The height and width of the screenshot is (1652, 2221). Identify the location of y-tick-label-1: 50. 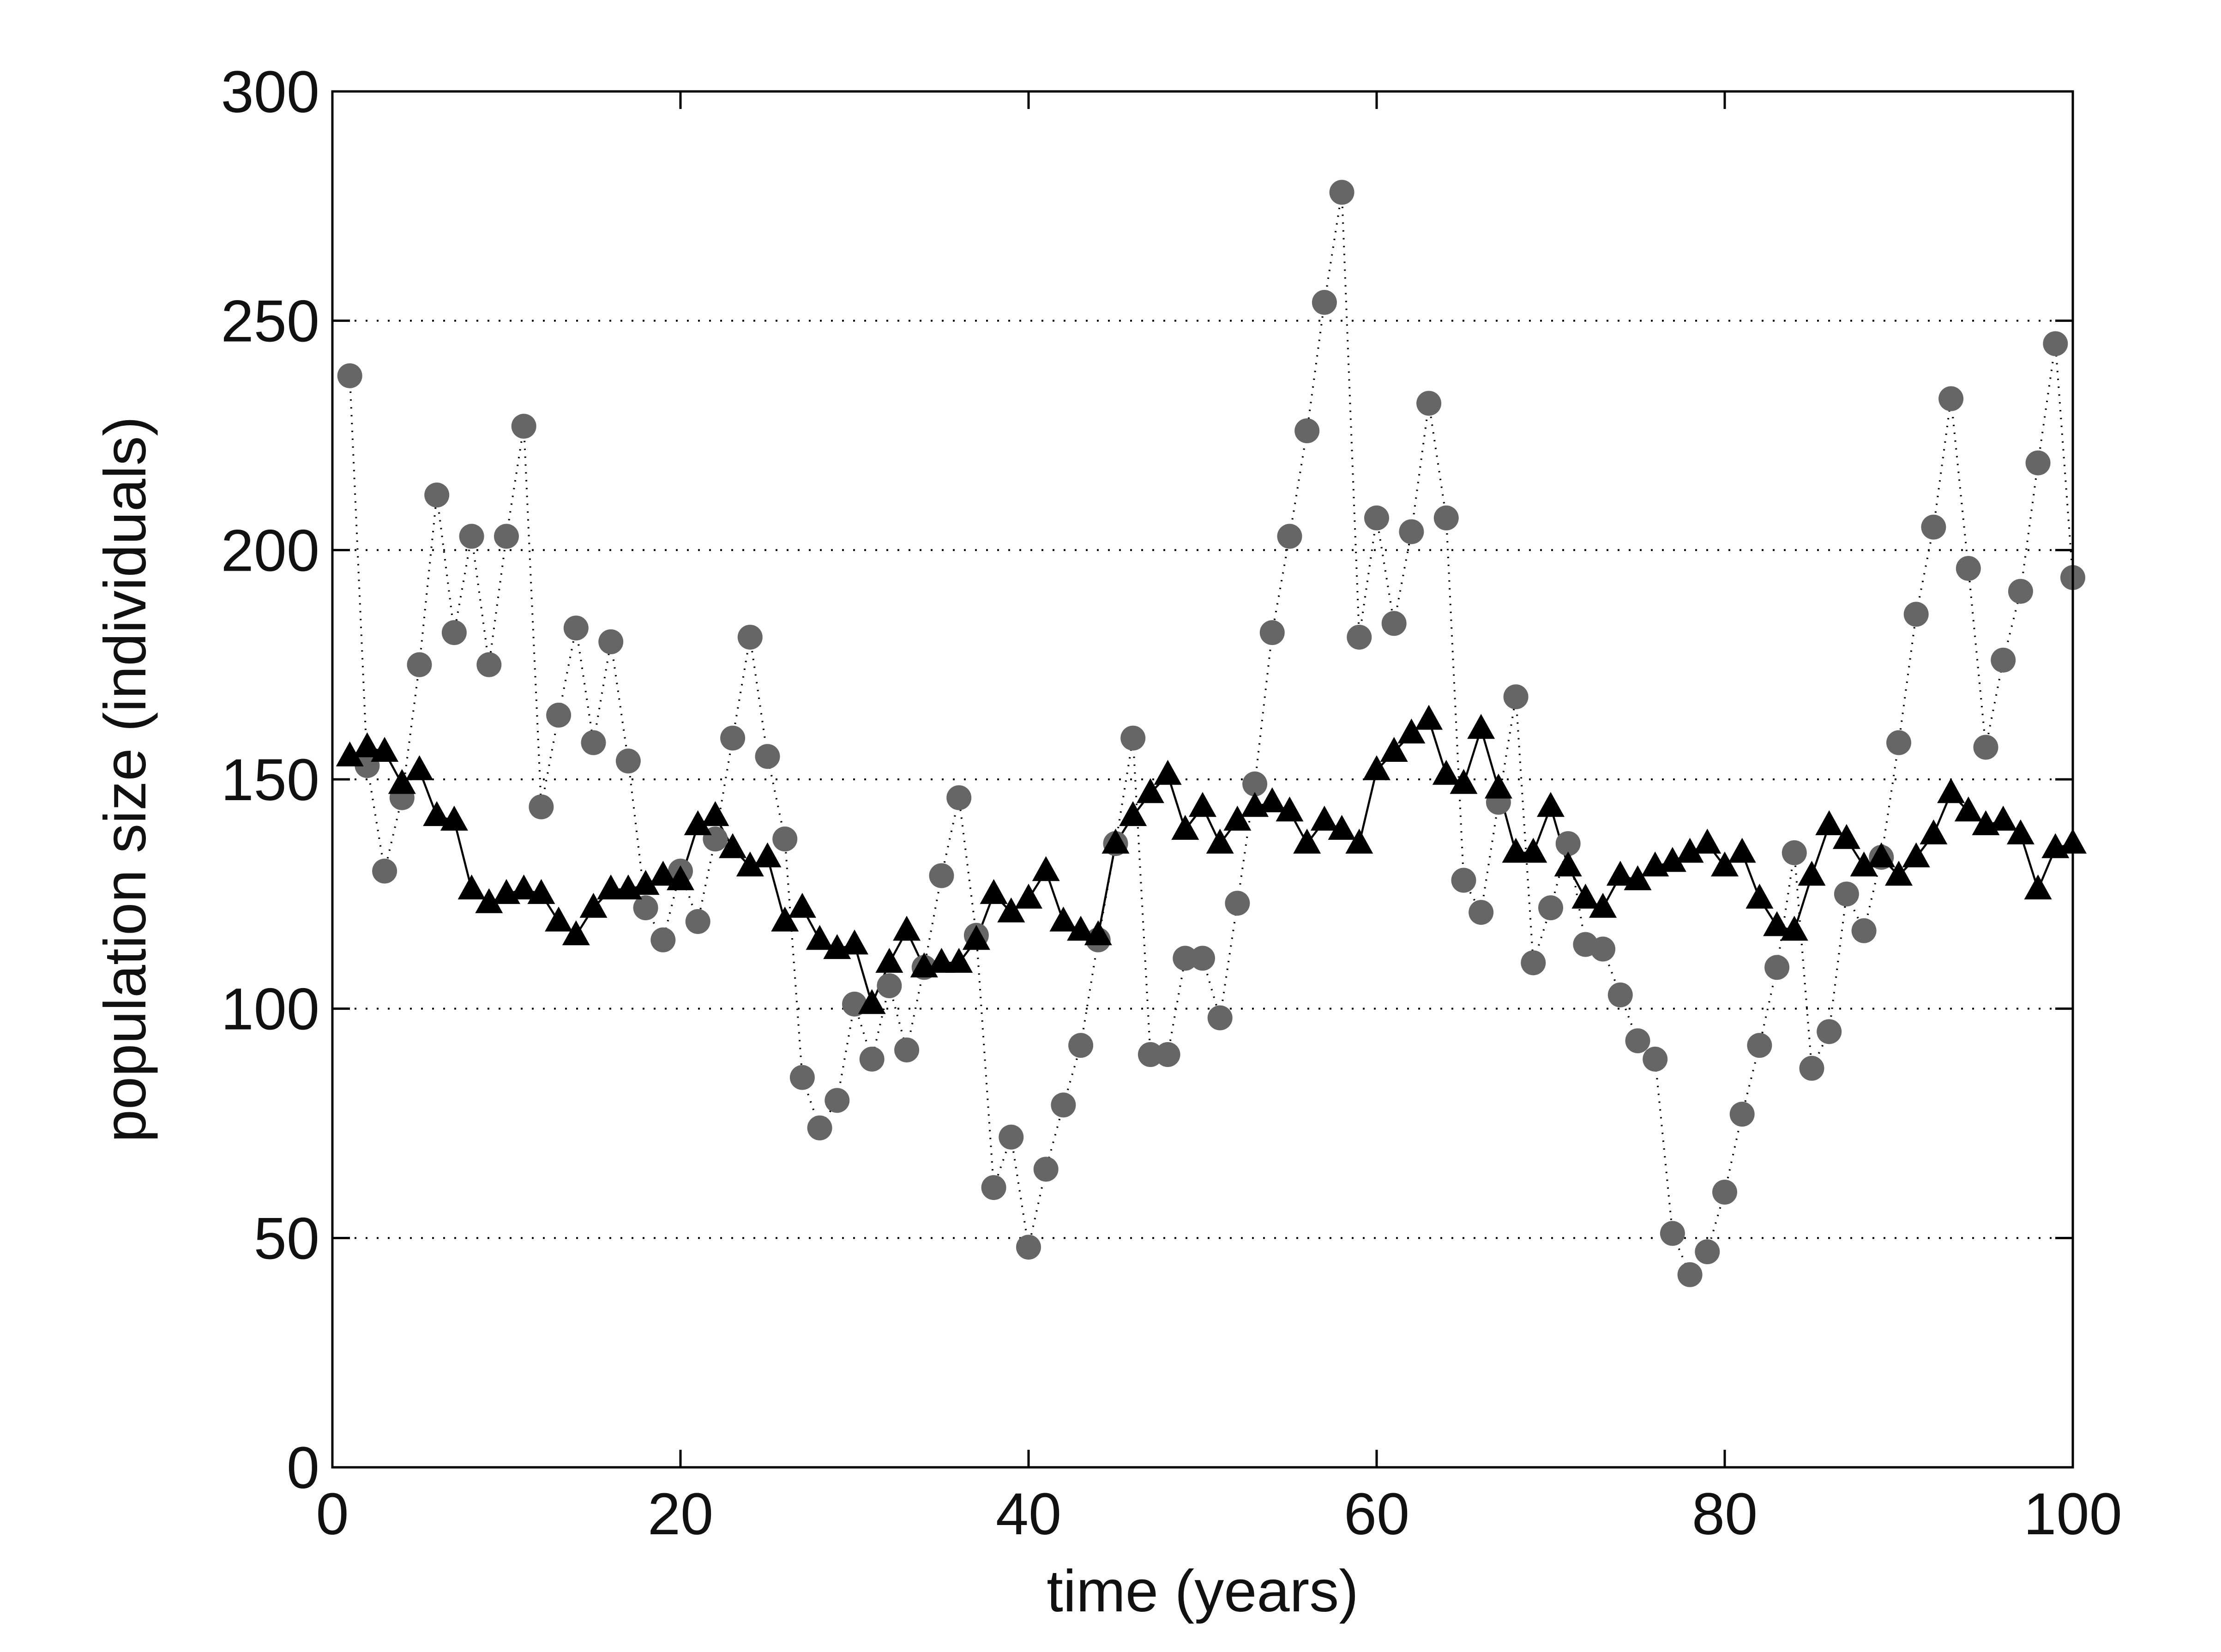
(286, 1239).